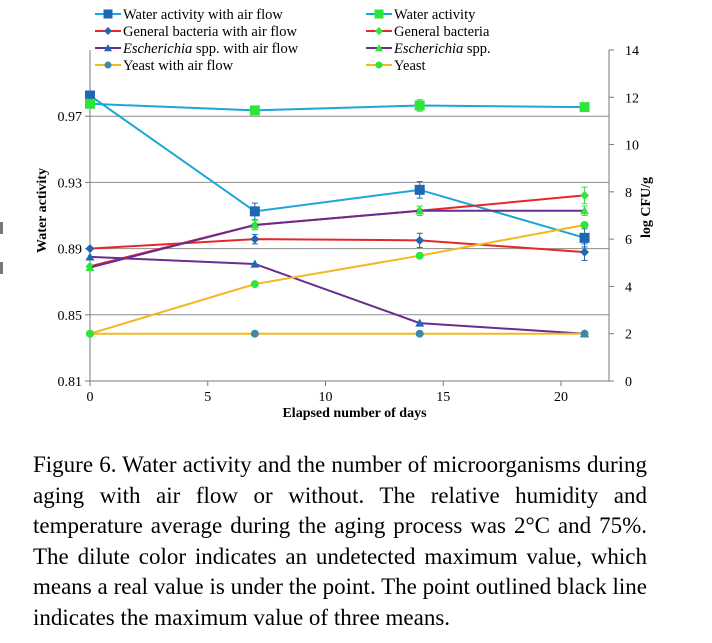 The height and width of the screenshot is (643, 712). What do you see at coordinates (70, 117) in the screenshot?
I see `y-tick-label: 0.97` at bounding box center [70, 117].